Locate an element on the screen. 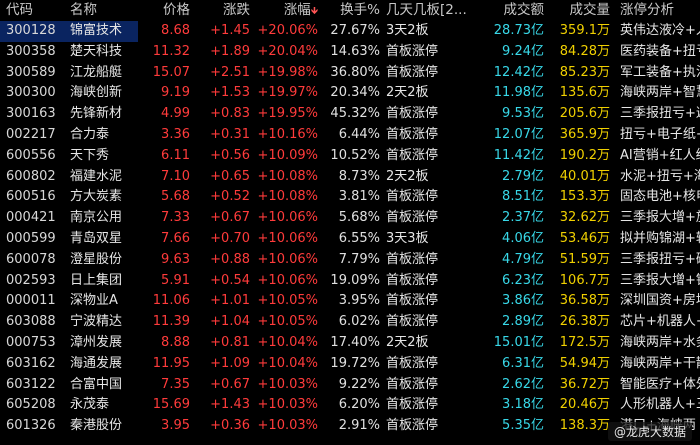 The image size is (700, 445). cell-volume: 153.3万 is located at coordinates (584, 197).